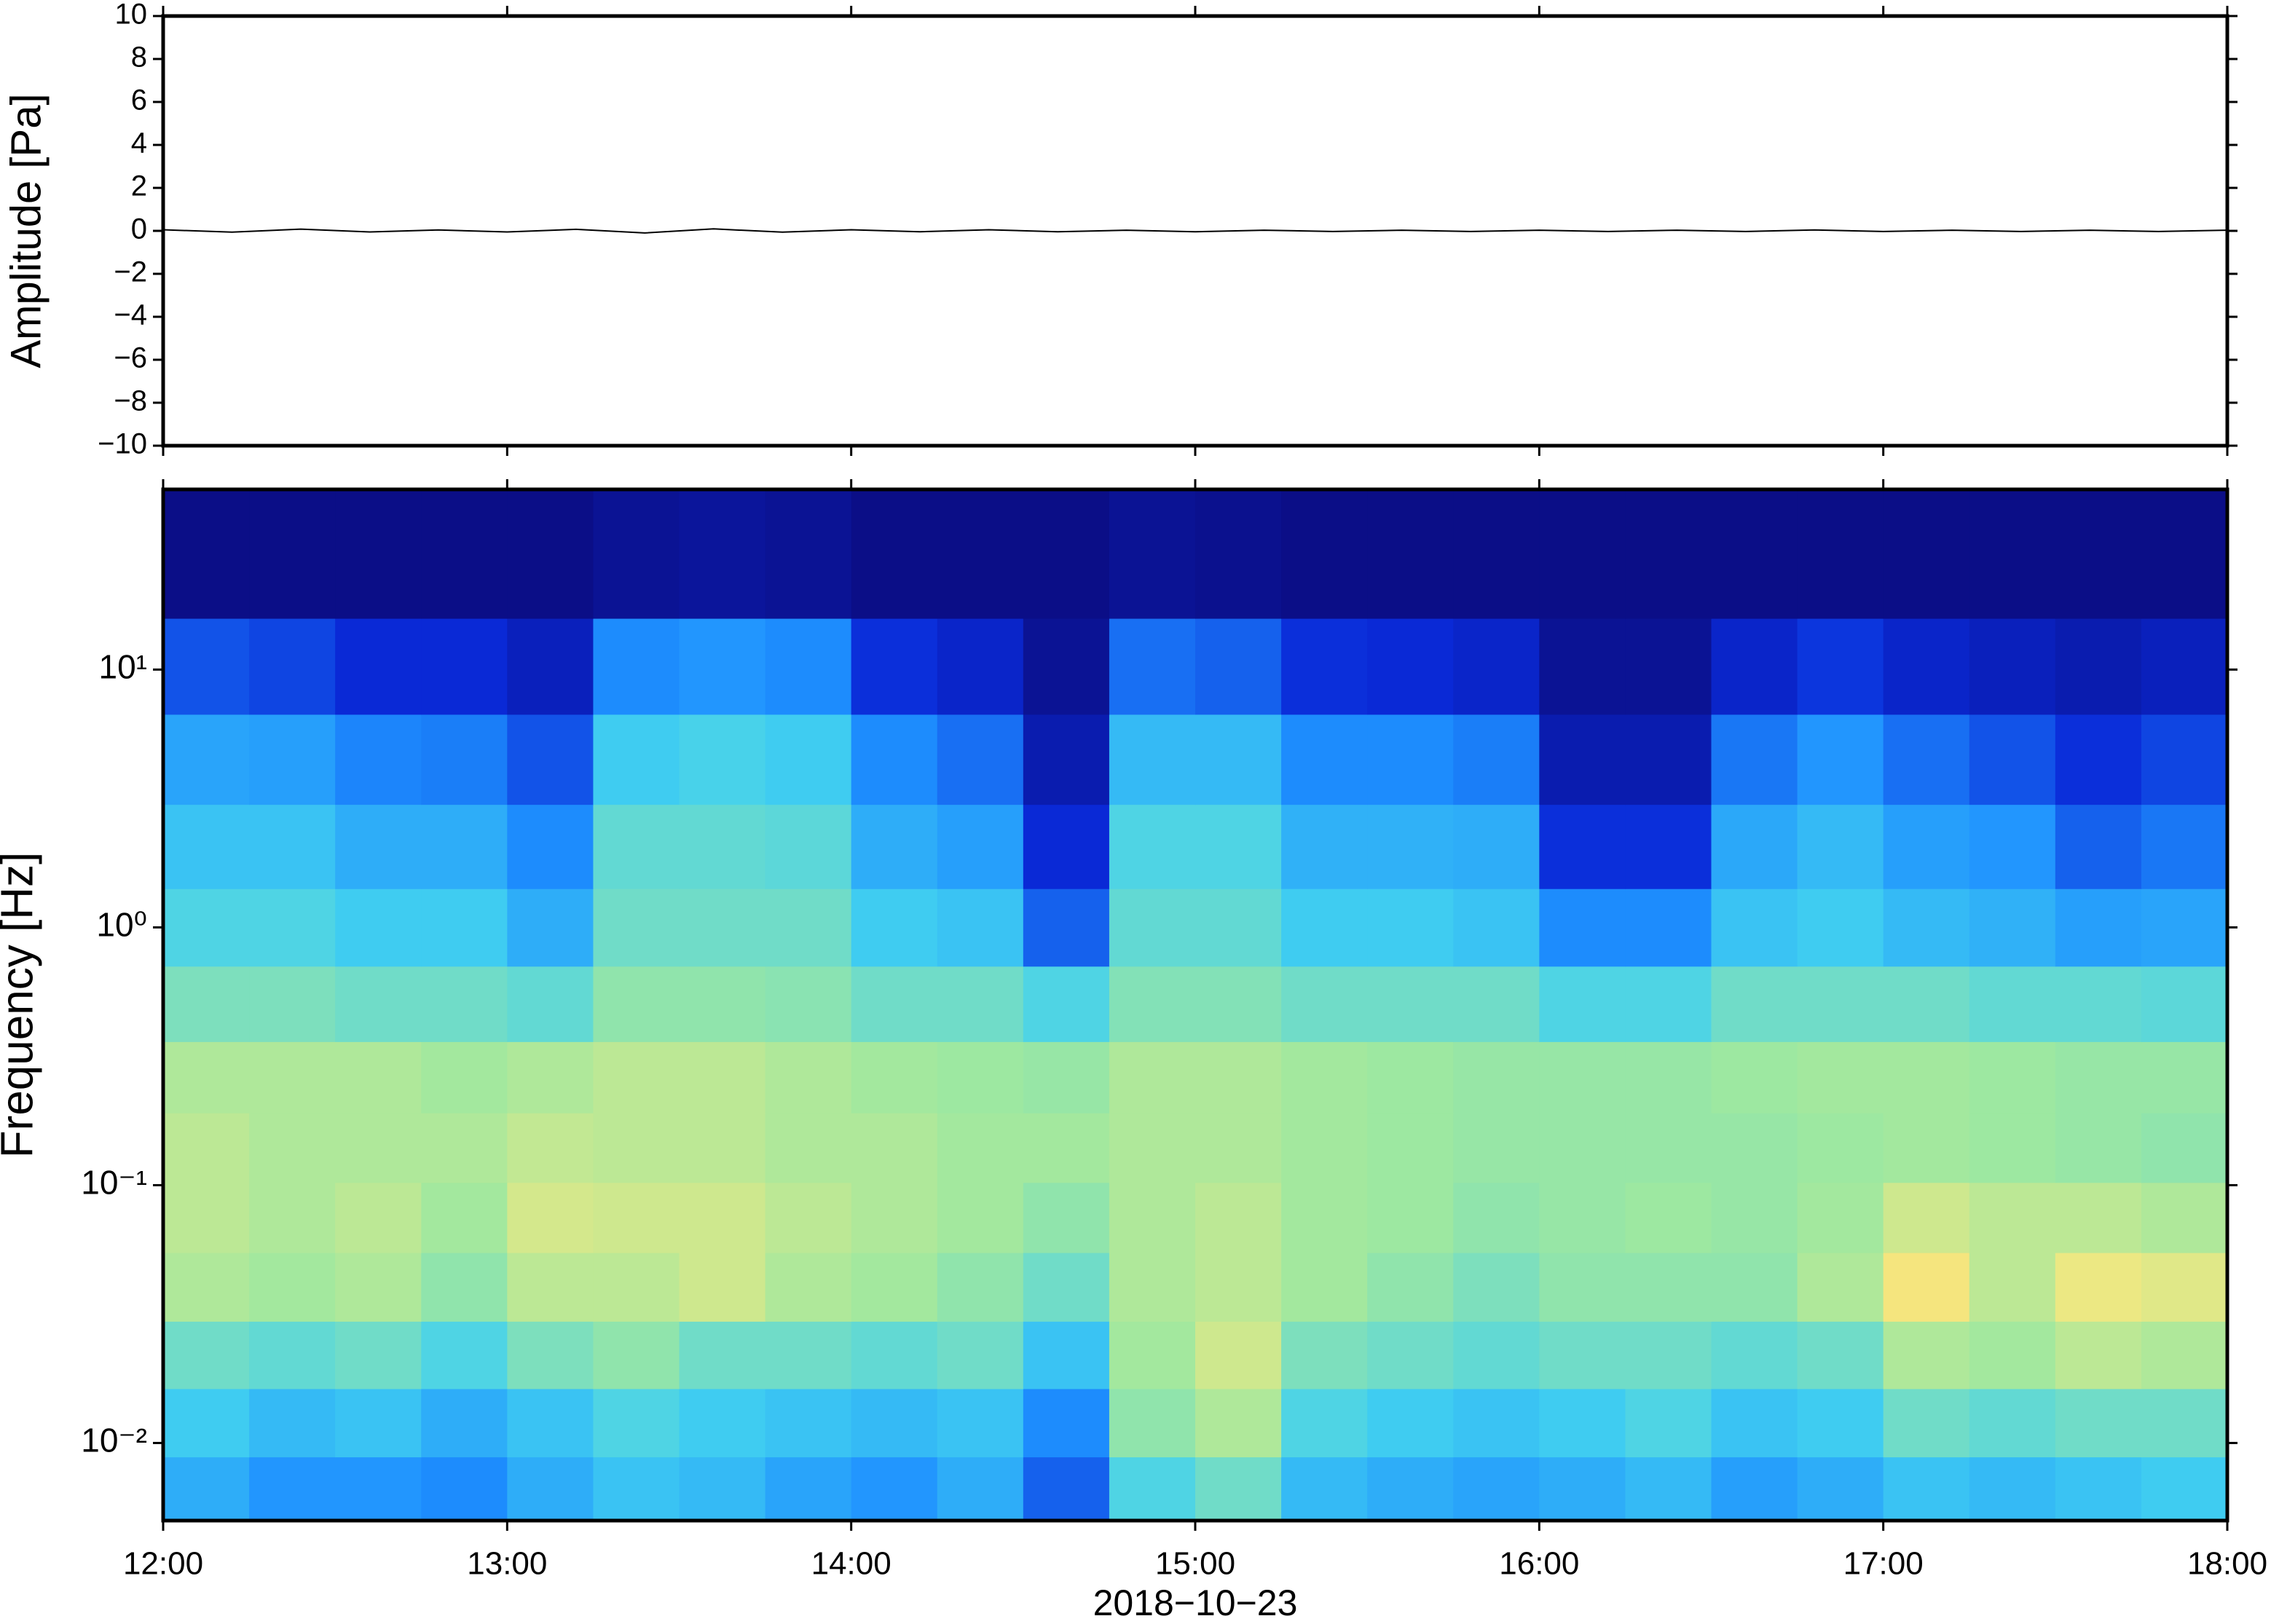  What do you see at coordinates (131, 15) in the screenshot?
I see `y-tick-label: 10` at bounding box center [131, 15].